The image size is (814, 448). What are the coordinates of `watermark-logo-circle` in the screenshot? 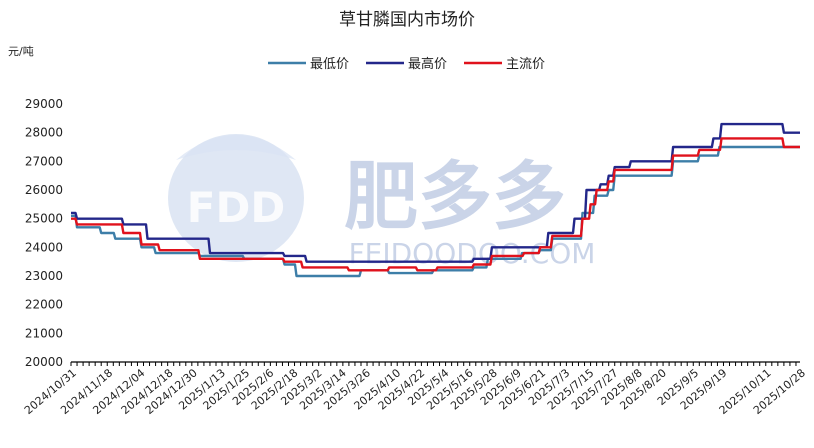 It's located at (236, 198).